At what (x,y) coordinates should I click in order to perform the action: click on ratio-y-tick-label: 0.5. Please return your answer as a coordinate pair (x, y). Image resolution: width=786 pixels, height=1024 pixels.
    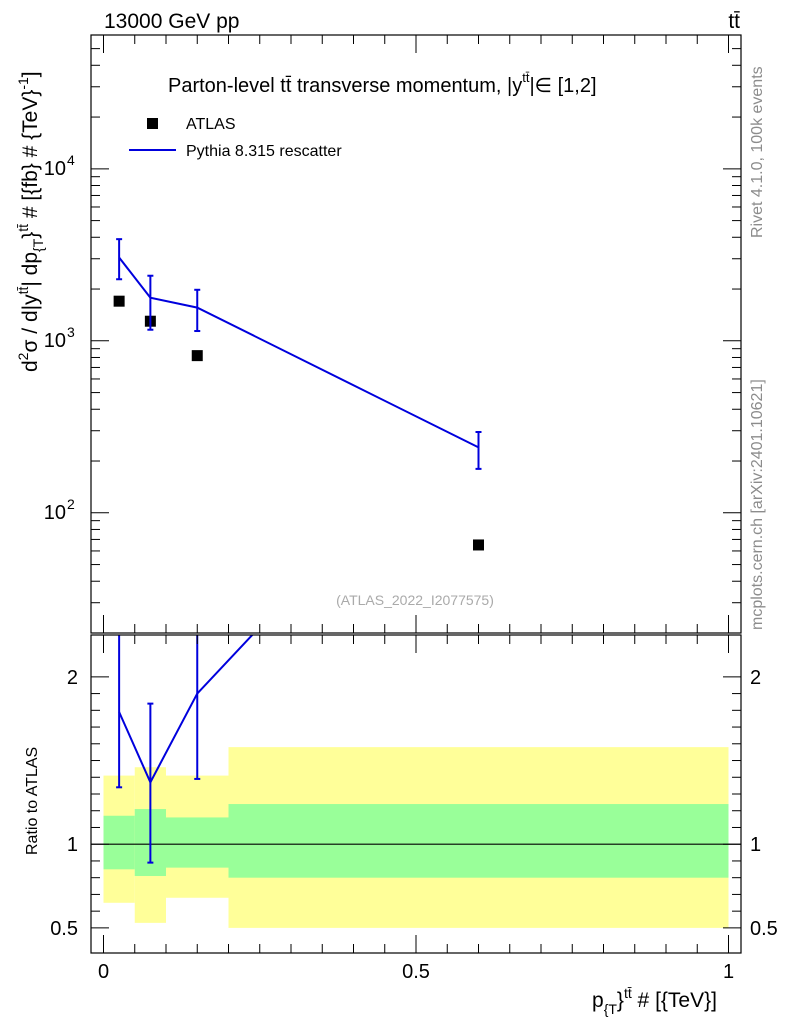
    Looking at the image, I should click on (64, 929).